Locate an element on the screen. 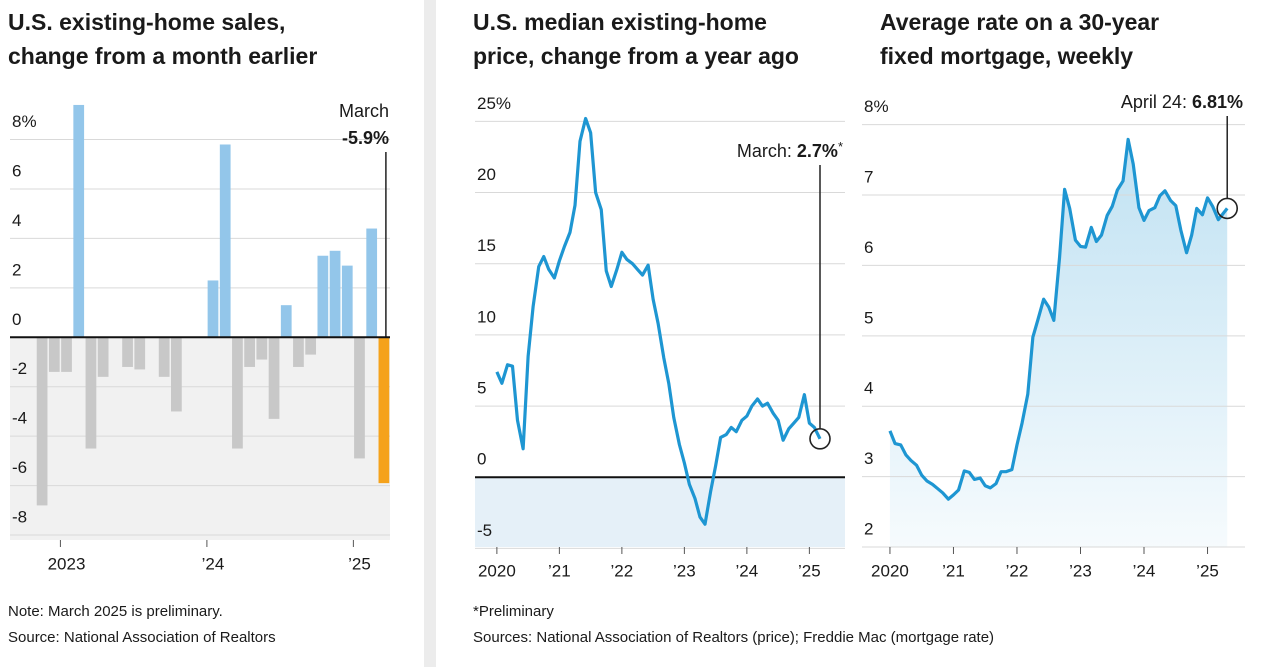 This screenshot has width=1275, height=667. y-tick-label: 25% is located at coordinates (494, 103).